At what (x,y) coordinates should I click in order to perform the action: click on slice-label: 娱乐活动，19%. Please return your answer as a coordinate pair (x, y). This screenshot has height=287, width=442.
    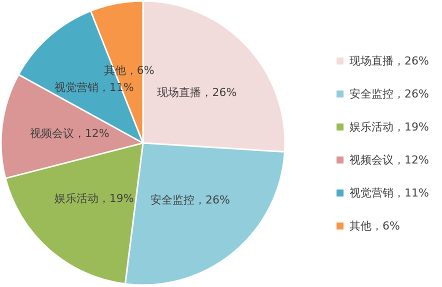
    Looking at the image, I should click on (94, 199).